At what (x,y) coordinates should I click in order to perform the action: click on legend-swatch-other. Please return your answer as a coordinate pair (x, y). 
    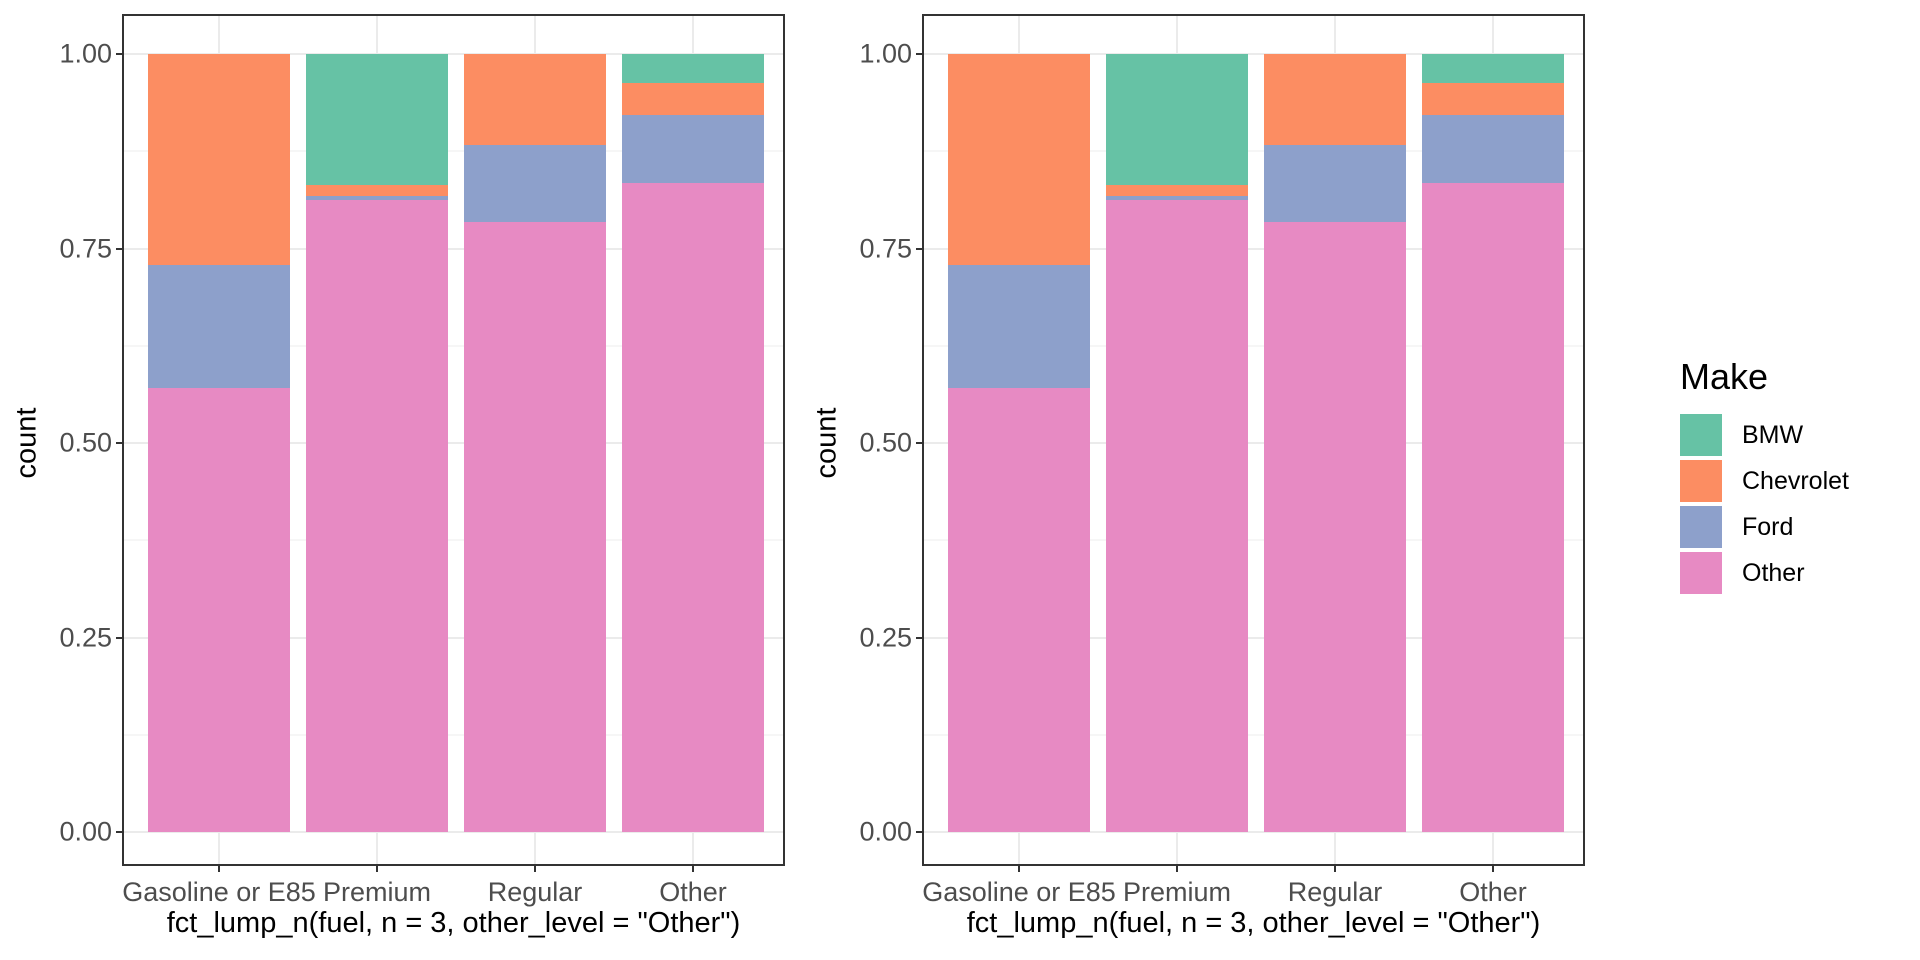
    Looking at the image, I should click on (1701, 573).